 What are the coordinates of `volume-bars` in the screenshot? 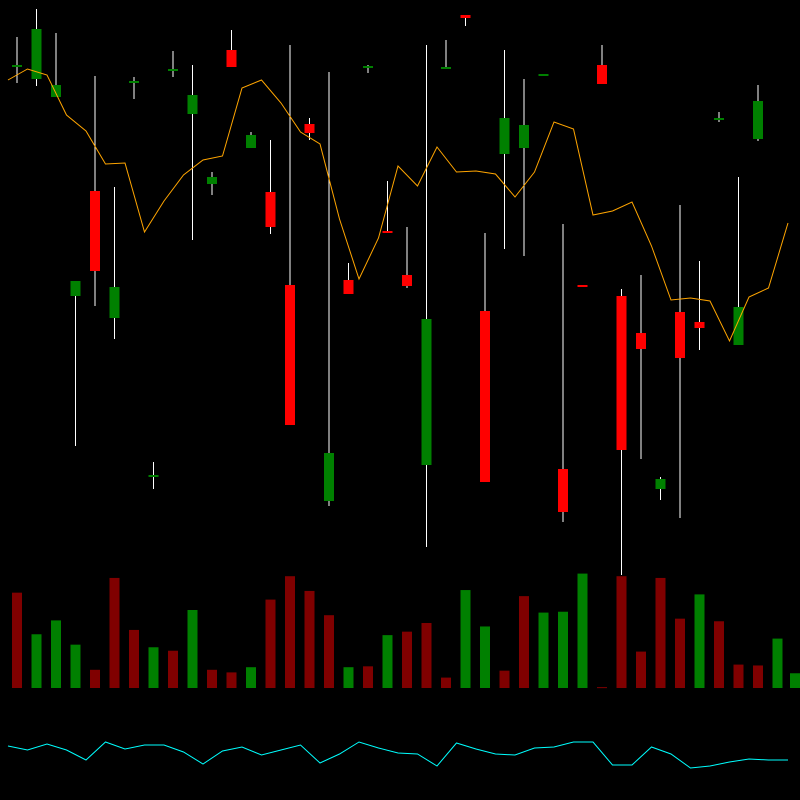 It's located at (406, 631).